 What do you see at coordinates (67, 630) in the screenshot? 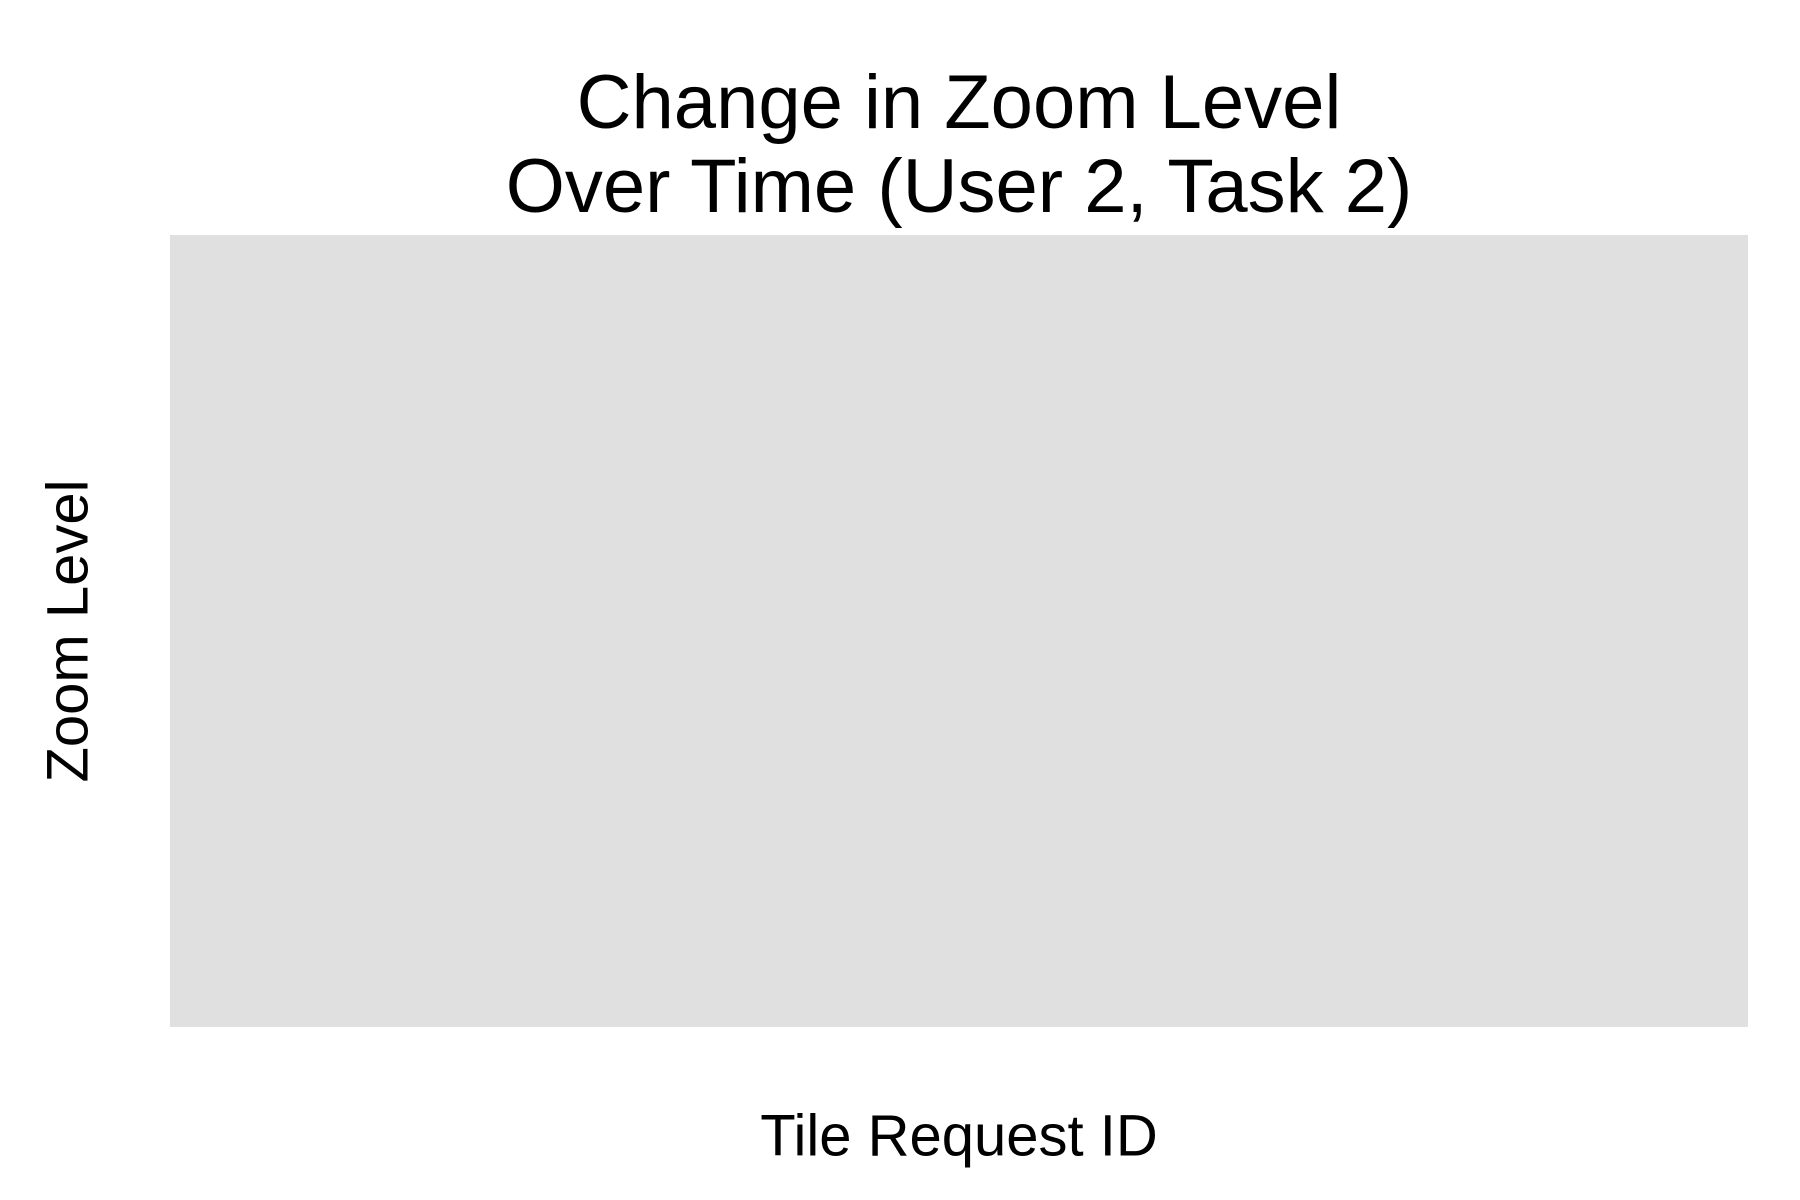
I see `y-axis-title: Zoom Level` at bounding box center [67, 630].